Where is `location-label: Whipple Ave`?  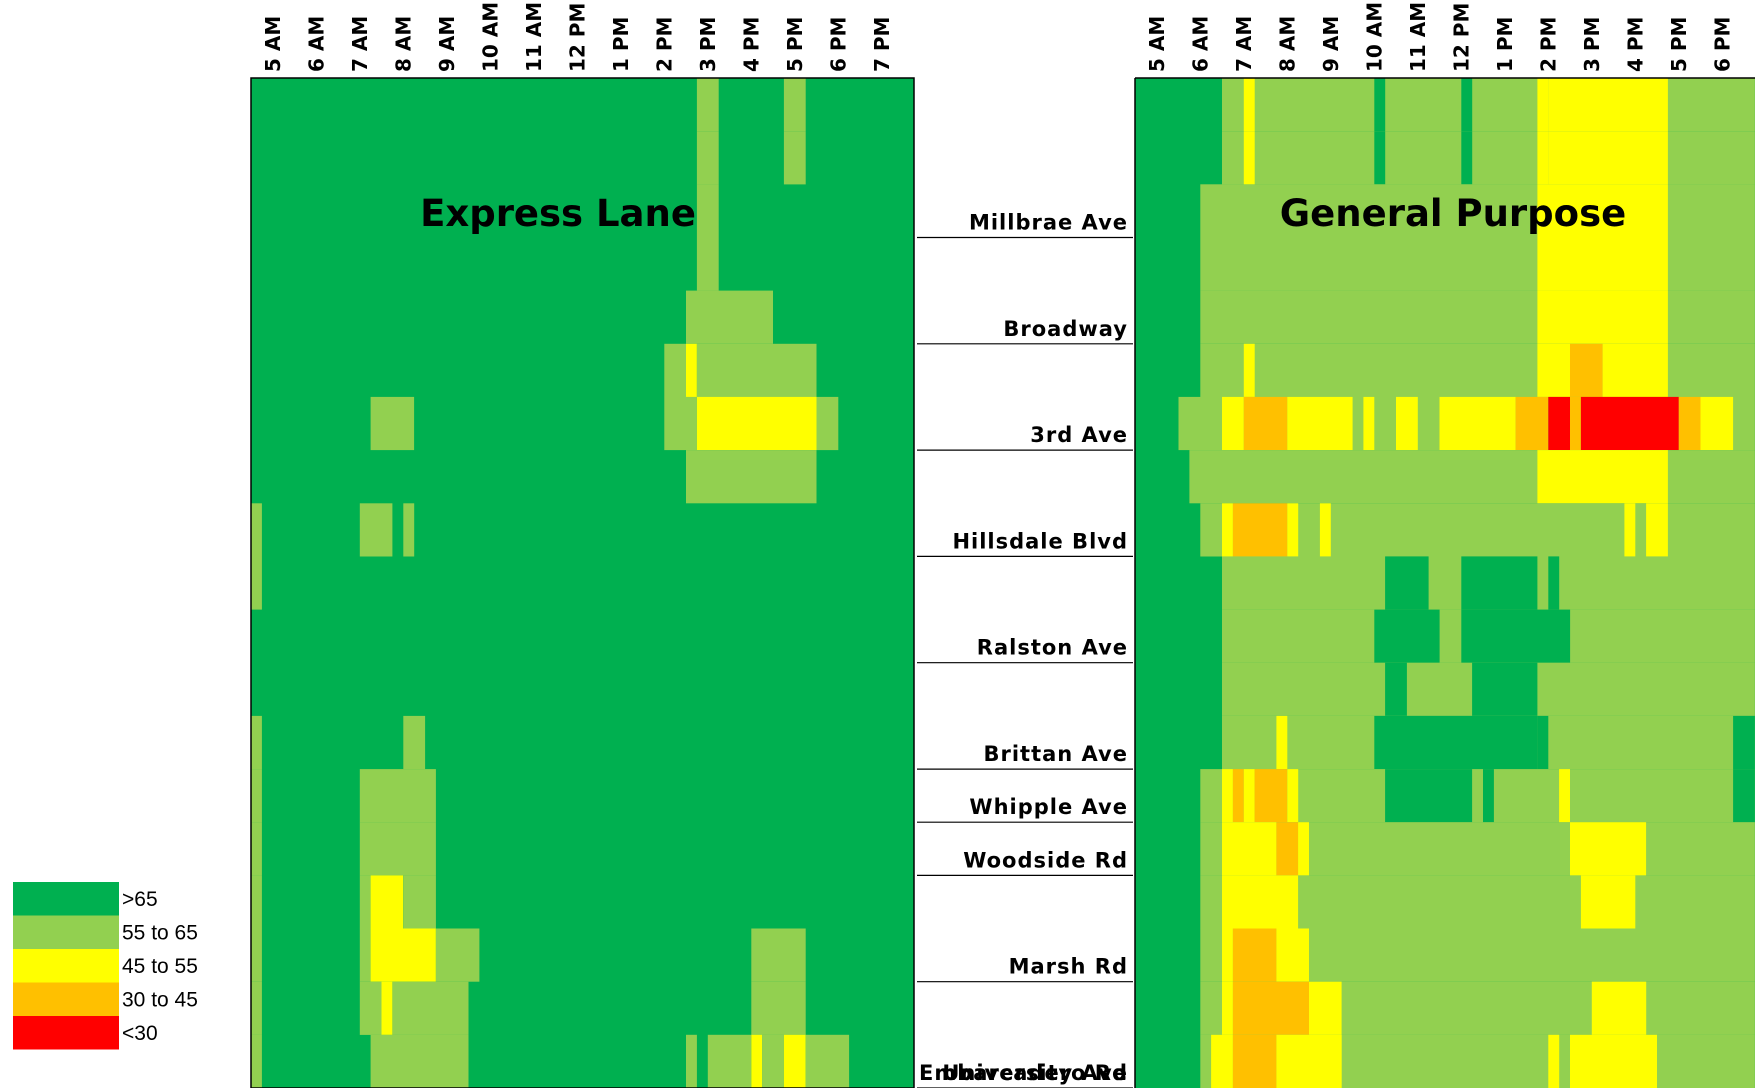
location-label: Whipple Ave is located at coordinates (1048, 807).